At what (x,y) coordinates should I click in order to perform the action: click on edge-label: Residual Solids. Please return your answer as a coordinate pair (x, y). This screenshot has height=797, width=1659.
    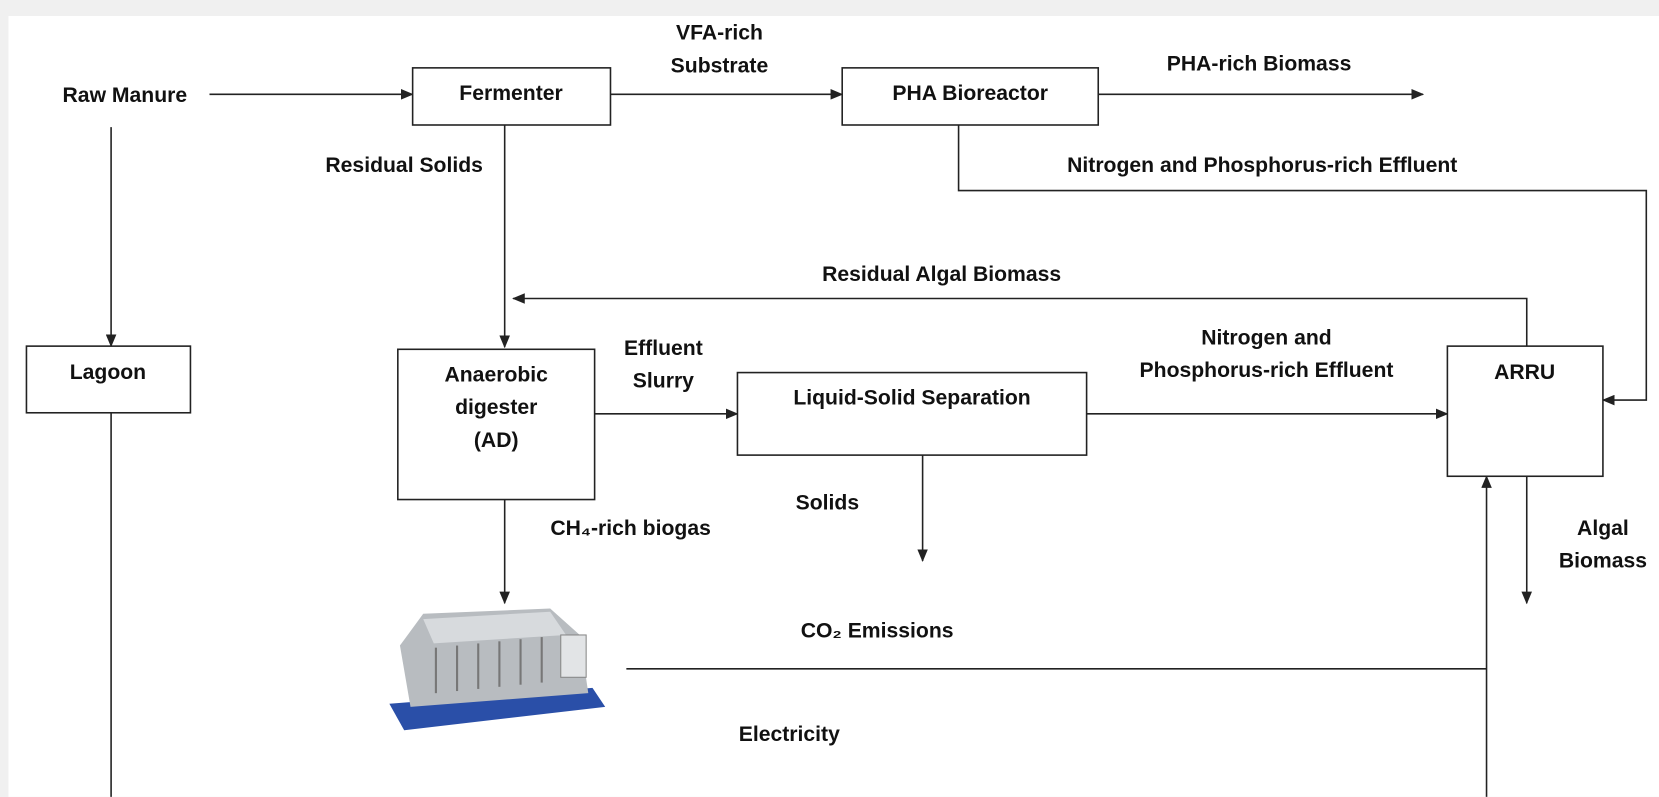
    Looking at the image, I should click on (404, 165).